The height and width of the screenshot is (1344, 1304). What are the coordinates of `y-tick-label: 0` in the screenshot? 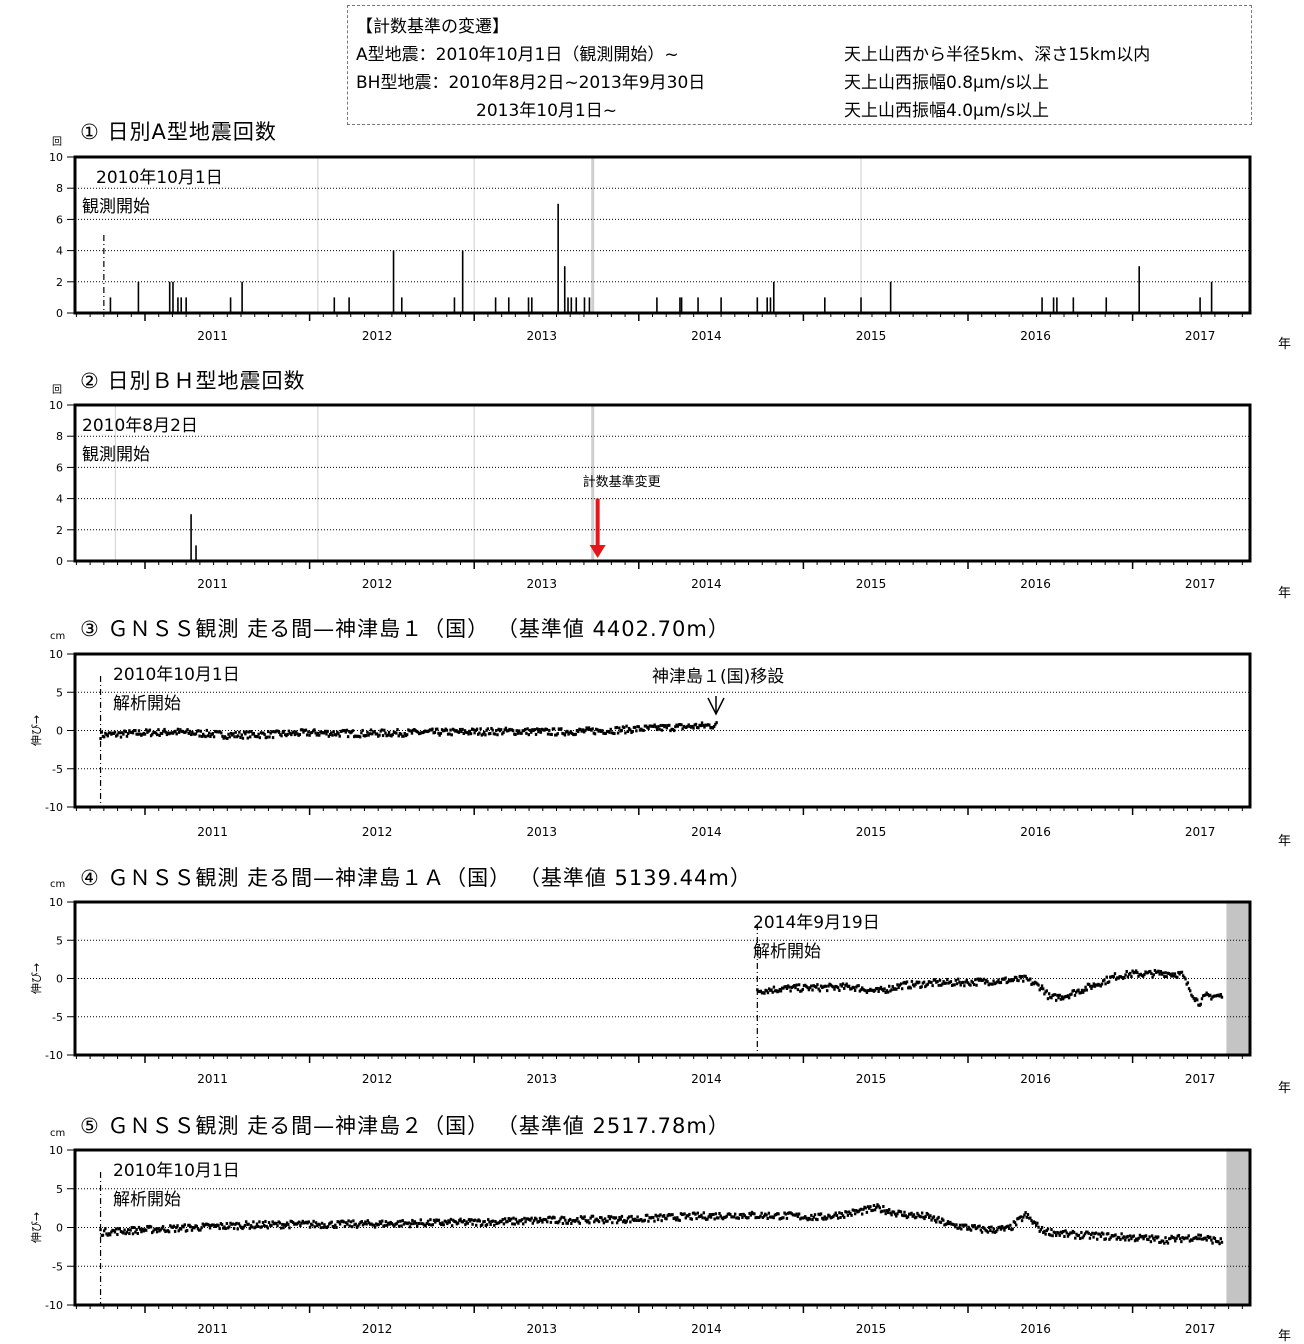 It's located at (59, 979).